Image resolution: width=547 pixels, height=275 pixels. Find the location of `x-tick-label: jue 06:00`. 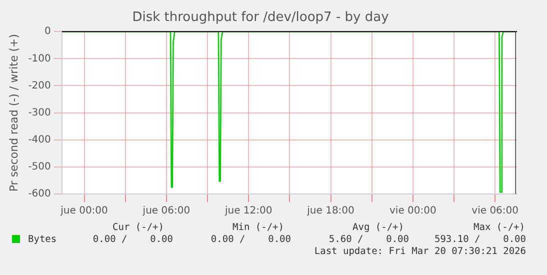

x-tick-label: jue 06:00 is located at coordinates (166, 211).